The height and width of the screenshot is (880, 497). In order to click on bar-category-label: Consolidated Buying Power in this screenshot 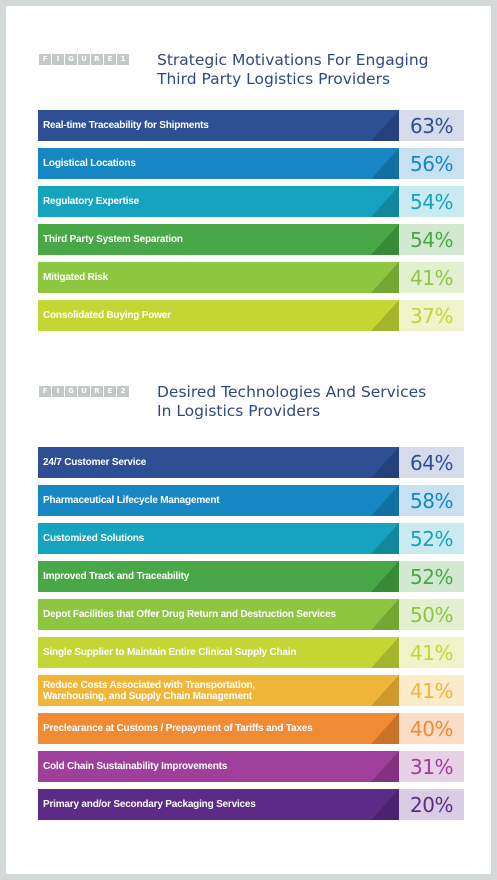, I will do `click(107, 315)`.